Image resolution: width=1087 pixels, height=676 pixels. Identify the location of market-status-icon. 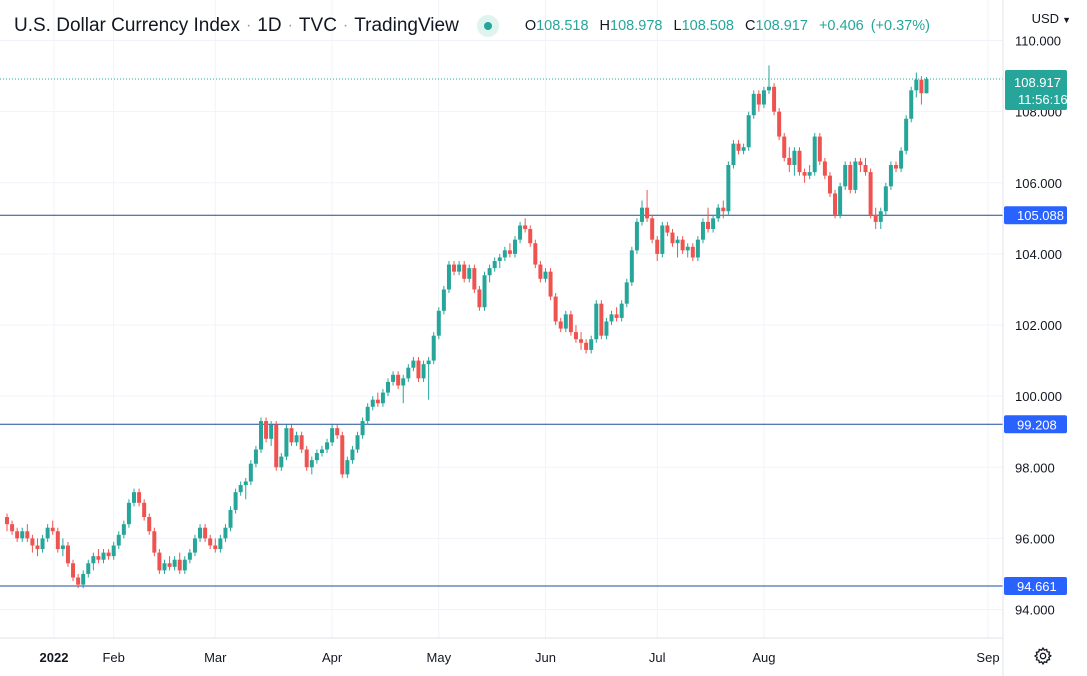
(487, 26).